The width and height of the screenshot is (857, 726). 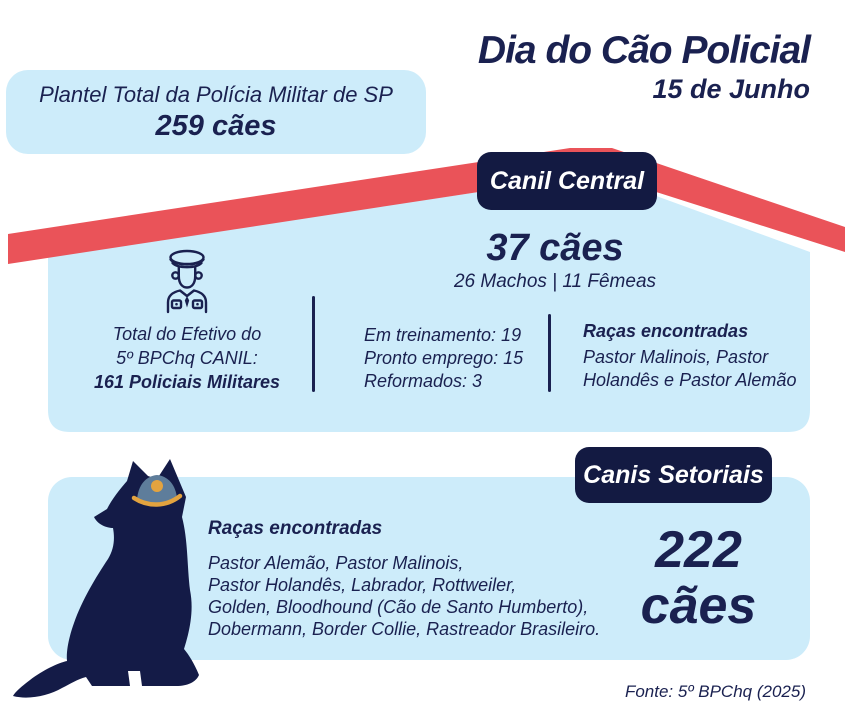 What do you see at coordinates (187, 382) in the screenshot?
I see `efetivo-line-3: 161 Policiais Militares` at bounding box center [187, 382].